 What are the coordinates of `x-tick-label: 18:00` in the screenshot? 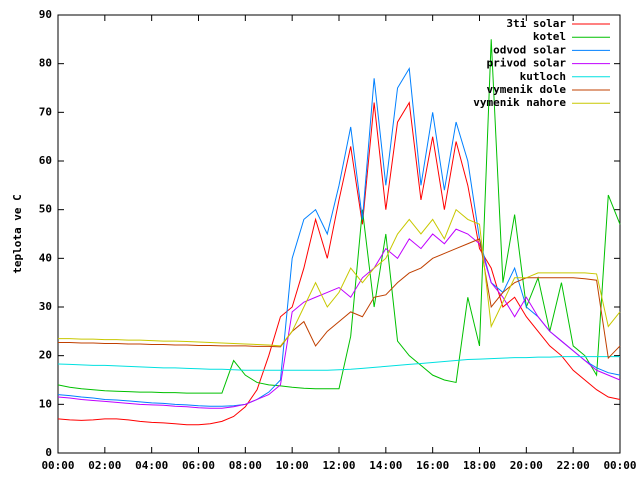 It's located at (479, 465).